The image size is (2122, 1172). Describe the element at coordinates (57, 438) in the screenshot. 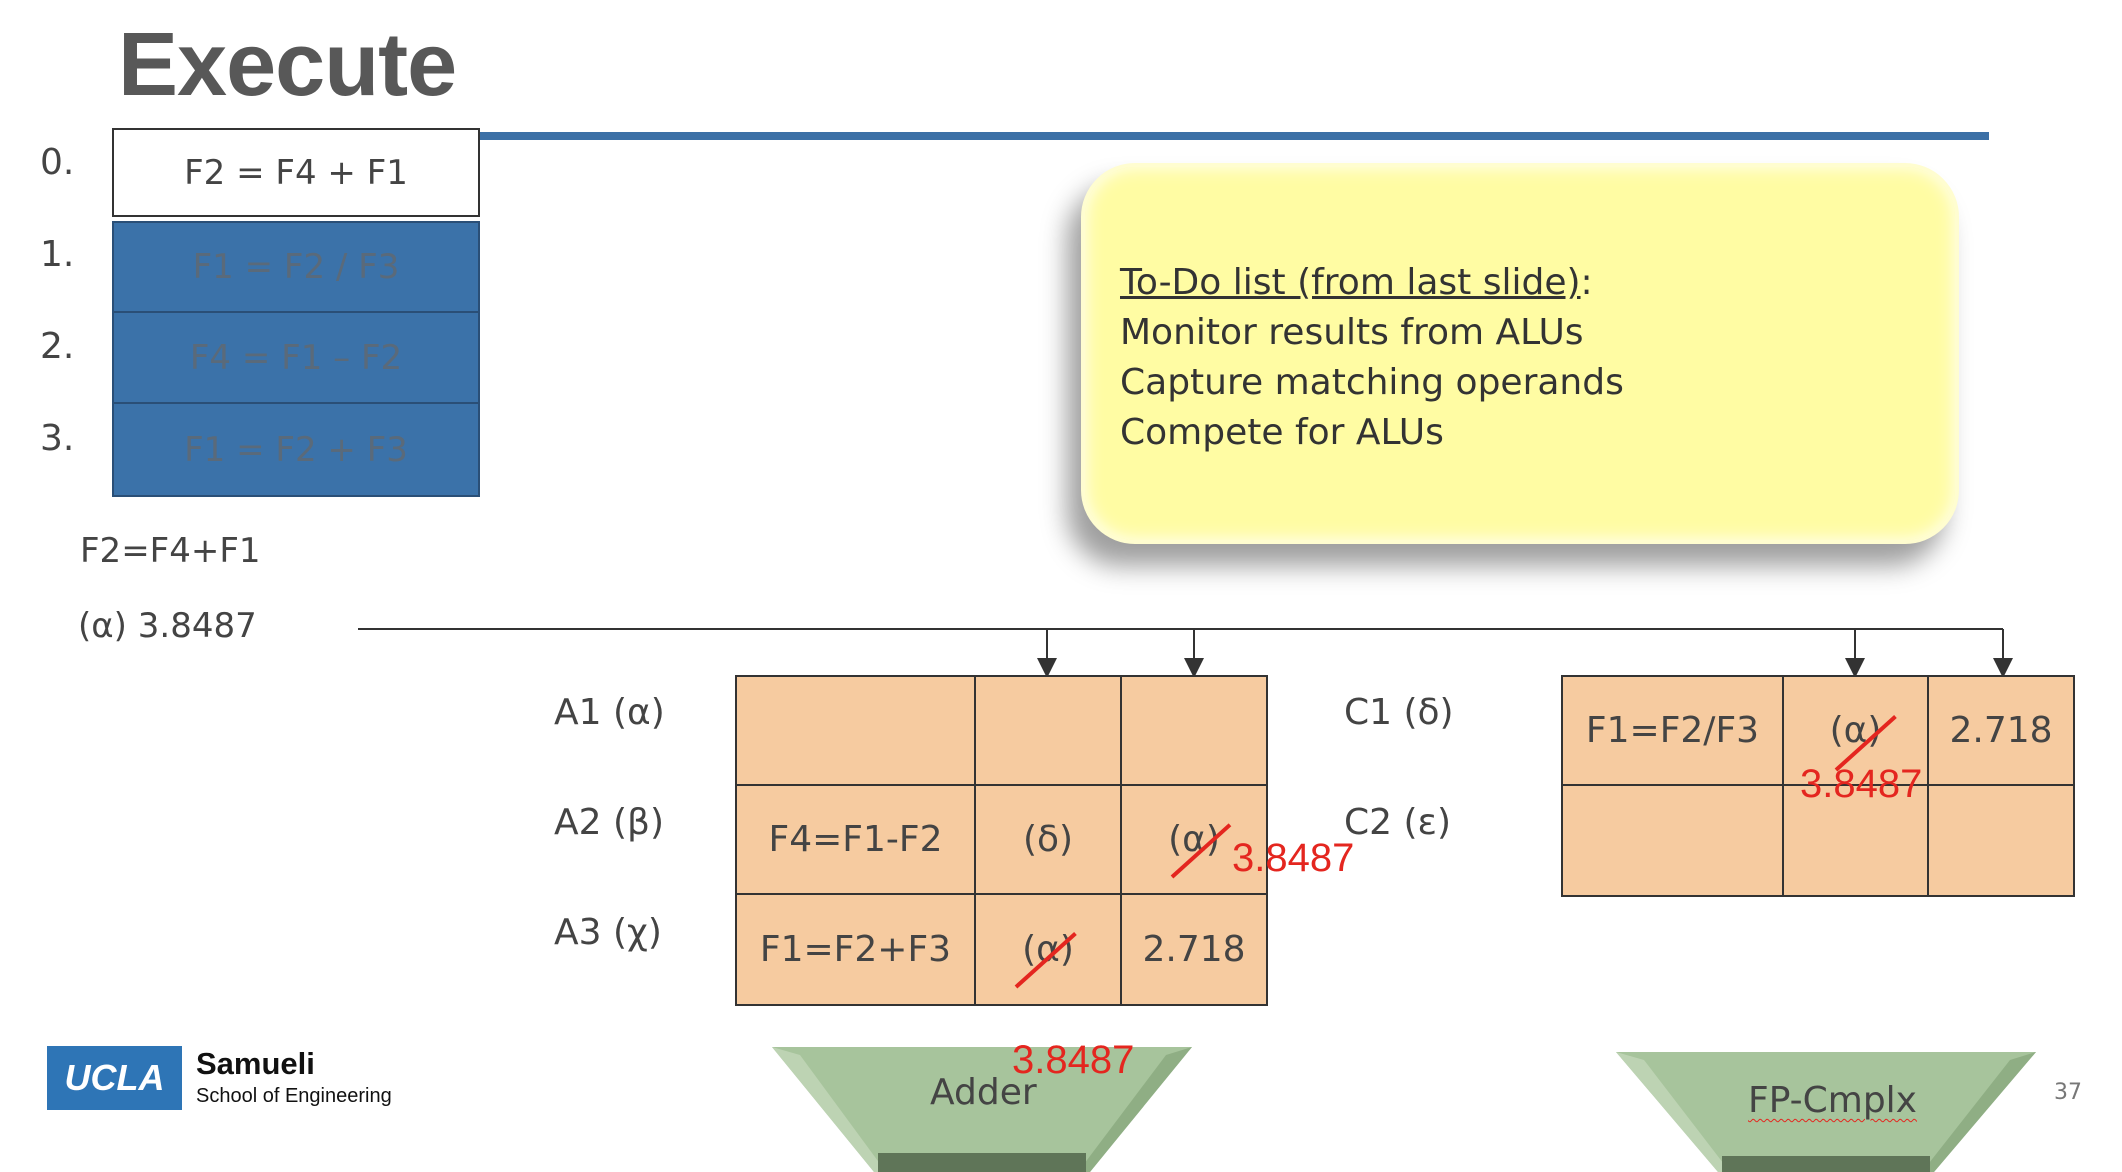

I see `line-number: 3.` at that location.